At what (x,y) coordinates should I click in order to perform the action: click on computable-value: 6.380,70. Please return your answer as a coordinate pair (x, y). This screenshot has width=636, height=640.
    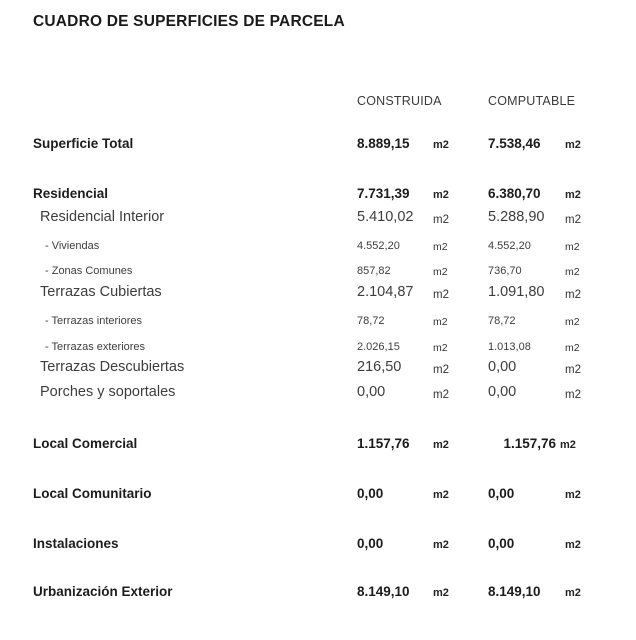
    Looking at the image, I should click on (514, 193).